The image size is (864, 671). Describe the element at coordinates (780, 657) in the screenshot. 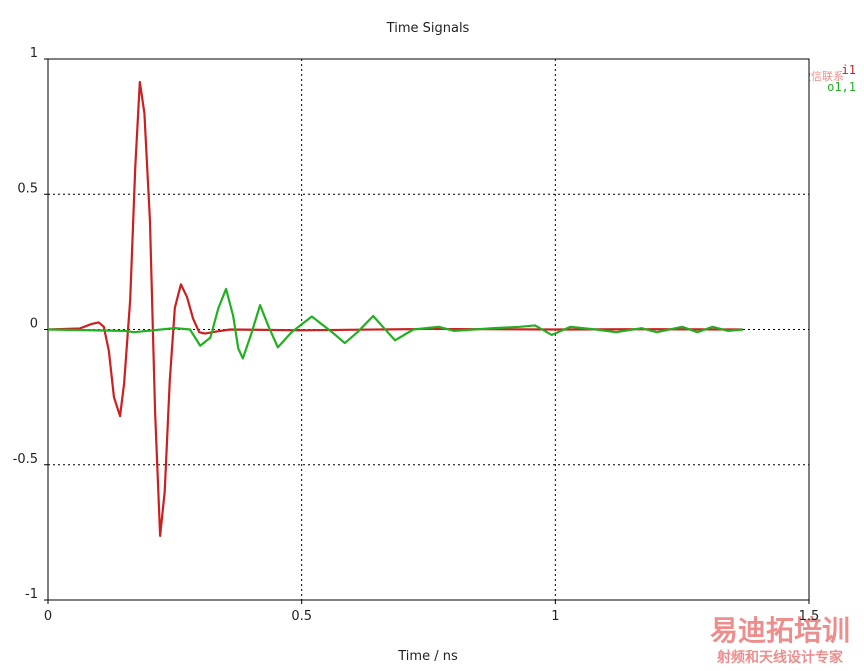

I see `watermark-slogan: 射频和天线设计专家` at that location.